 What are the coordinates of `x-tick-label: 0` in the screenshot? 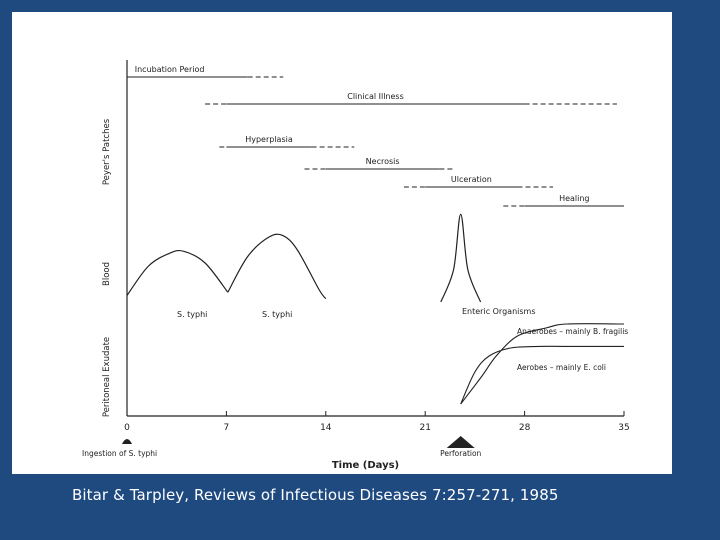 It's located at (127, 428).